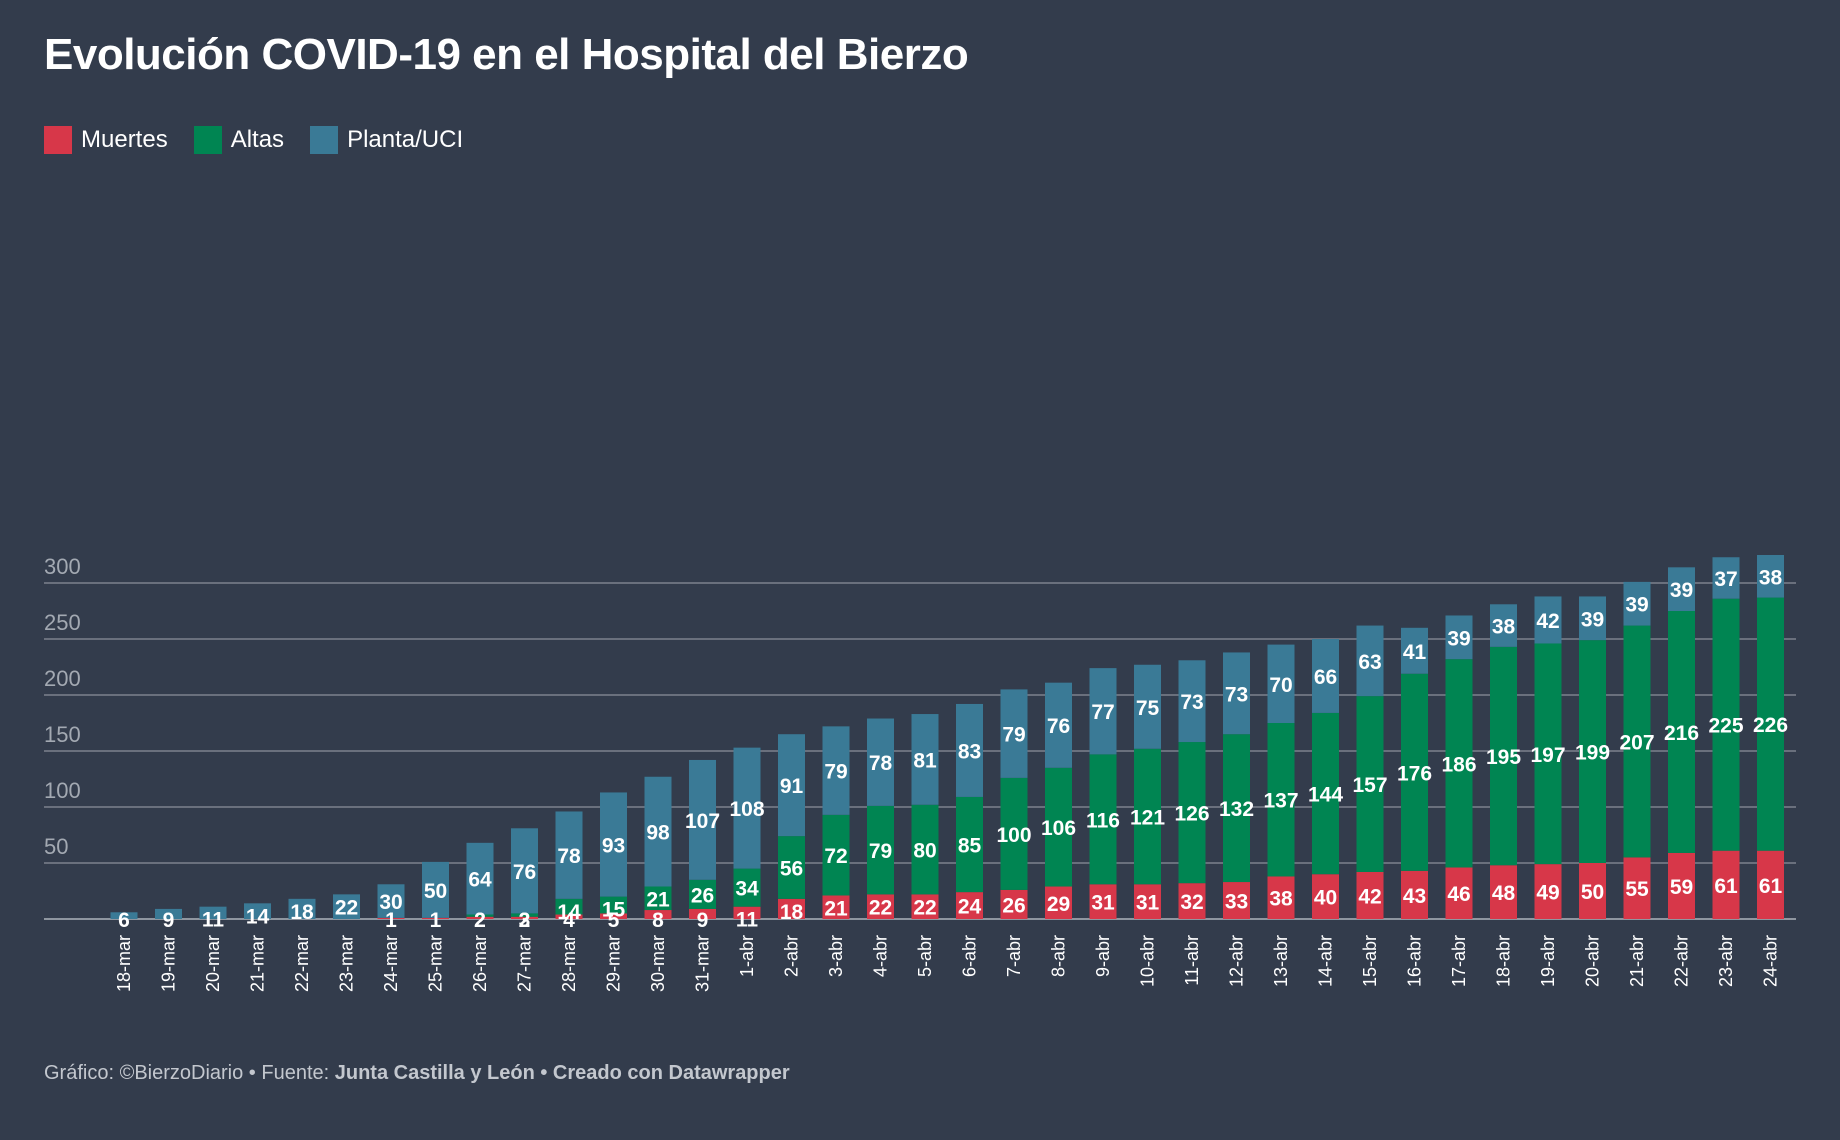  What do you see at coordinates (124, 139) in the screenshot?
I see `legend-label-muertes: Muertes` at bounding box center [124, 139].